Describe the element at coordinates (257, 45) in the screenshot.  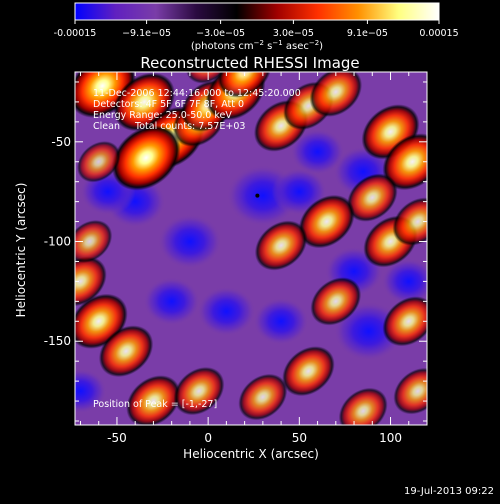
I see `colorbar-unit-label: (photons cm−2 s−1 asec−2)` at that location.